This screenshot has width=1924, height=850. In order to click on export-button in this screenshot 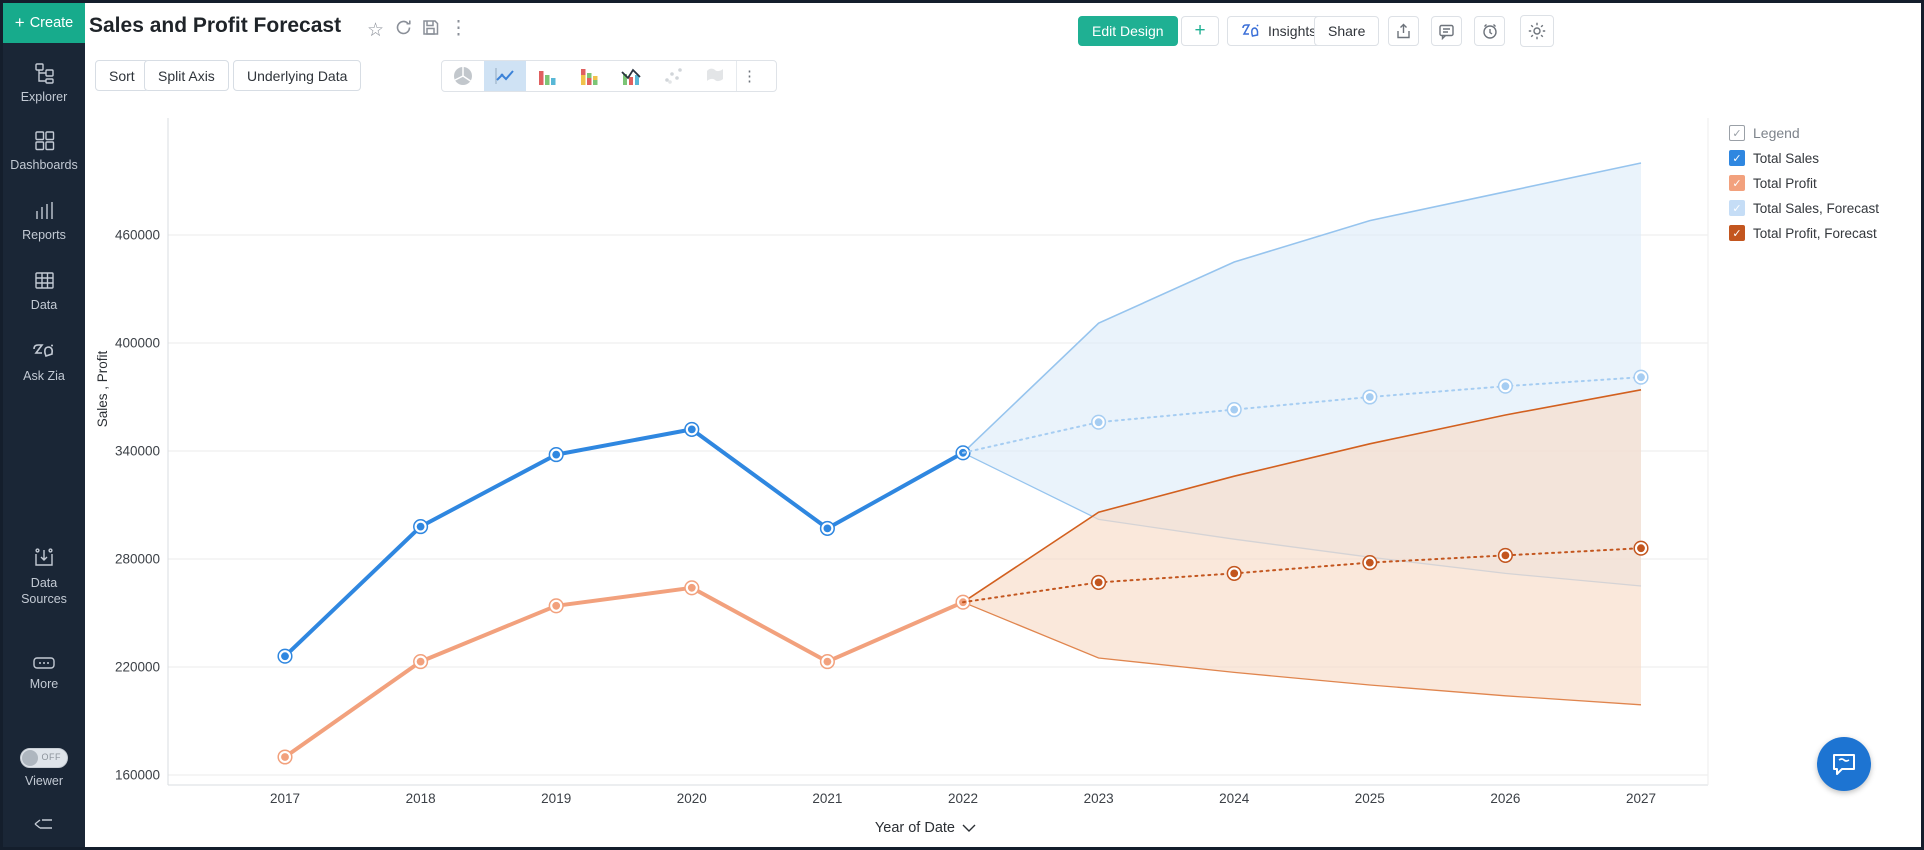, I will do `click(1403, 31)`.